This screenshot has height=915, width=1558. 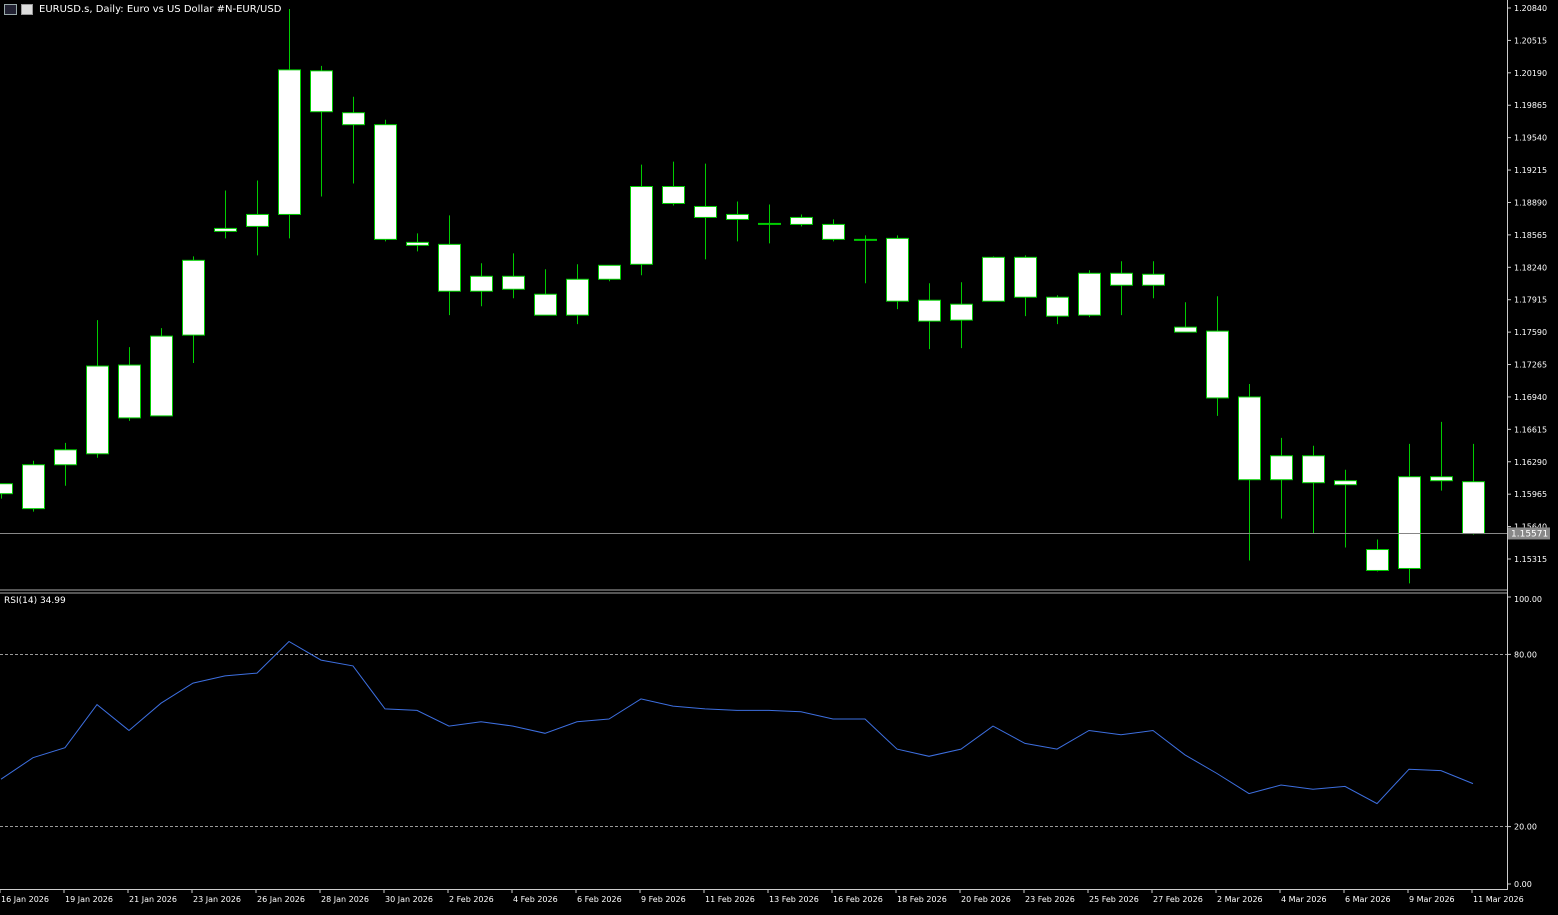 I want to click on time-tick-label: 26 Jan 2026, so click(x=281, y=899).